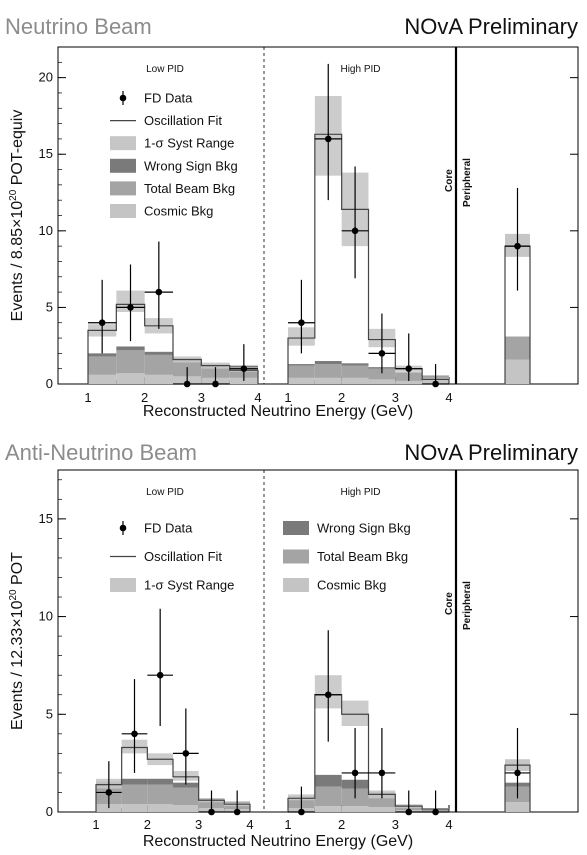 This screenshot has height=855, width=587. I want to click on y-tick-label: 5, so click(49, 713).